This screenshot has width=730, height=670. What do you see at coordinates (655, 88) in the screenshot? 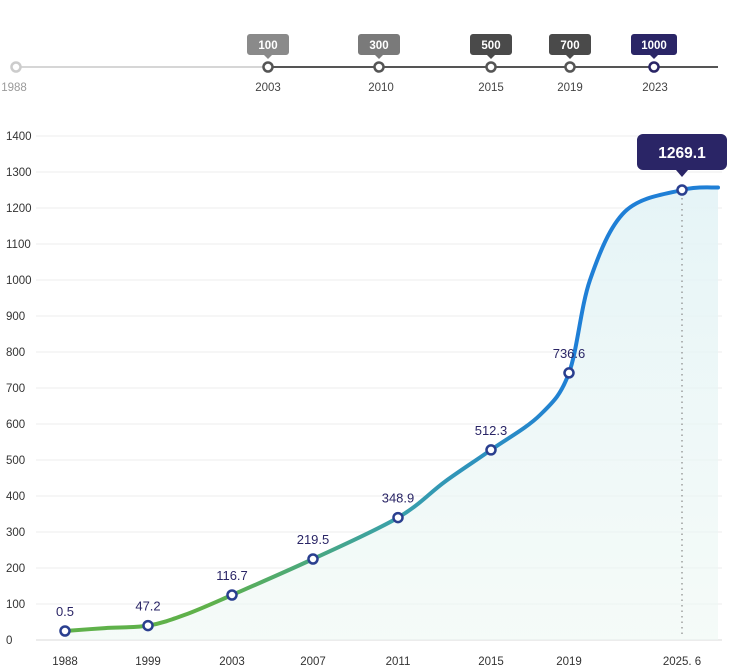
I see `timeline-year-label: 2023` at bounding box center [655, 88].